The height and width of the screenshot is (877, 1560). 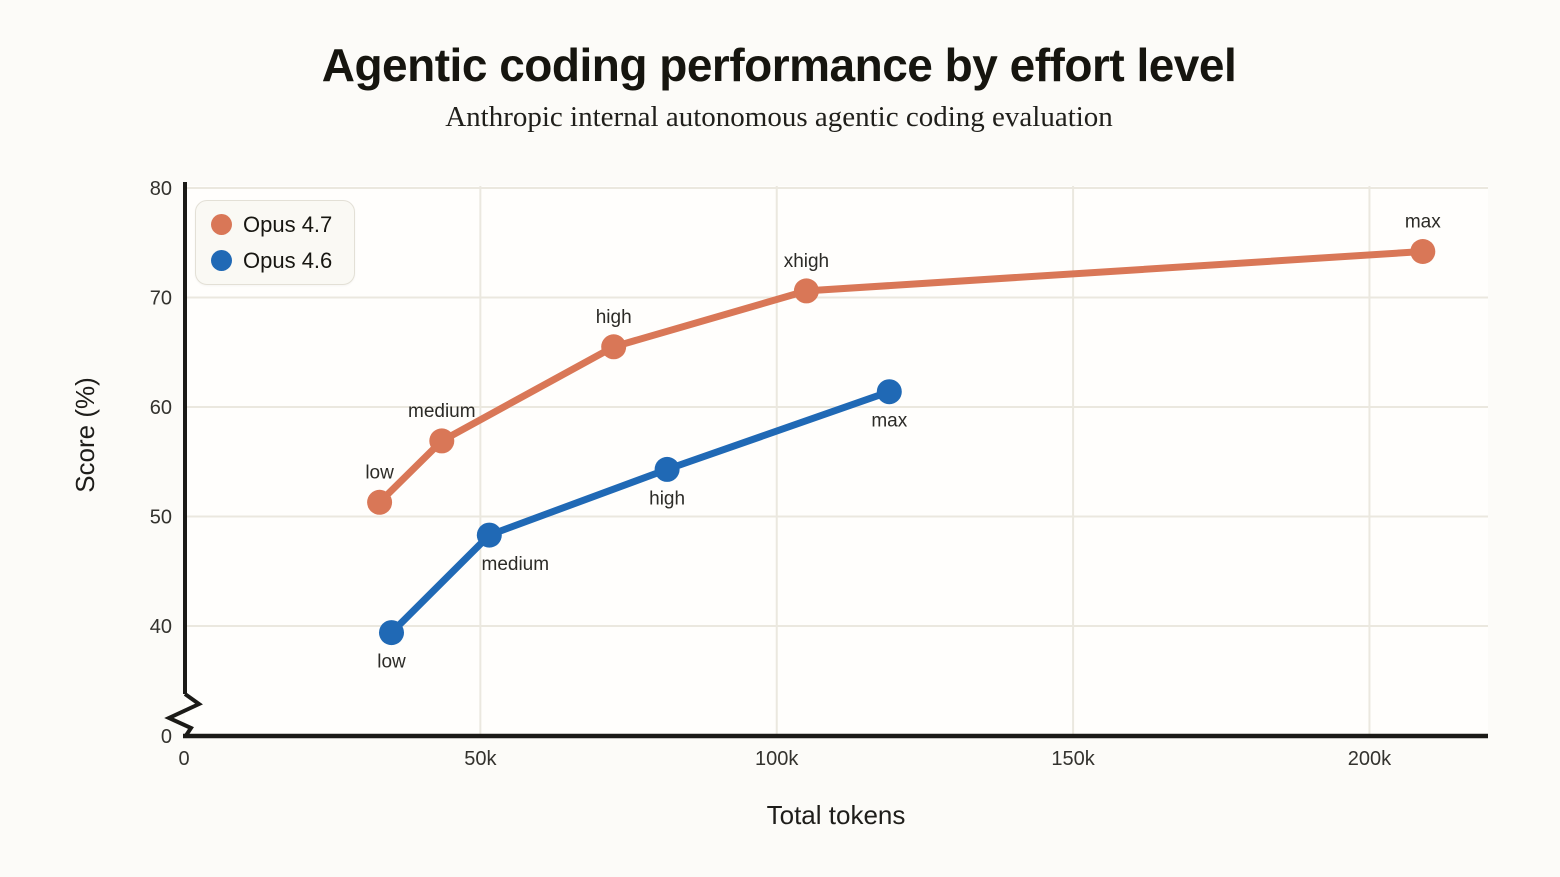 I want to click on legend-item-opus-47: Opus 4.7, so click(x=271, y=224).